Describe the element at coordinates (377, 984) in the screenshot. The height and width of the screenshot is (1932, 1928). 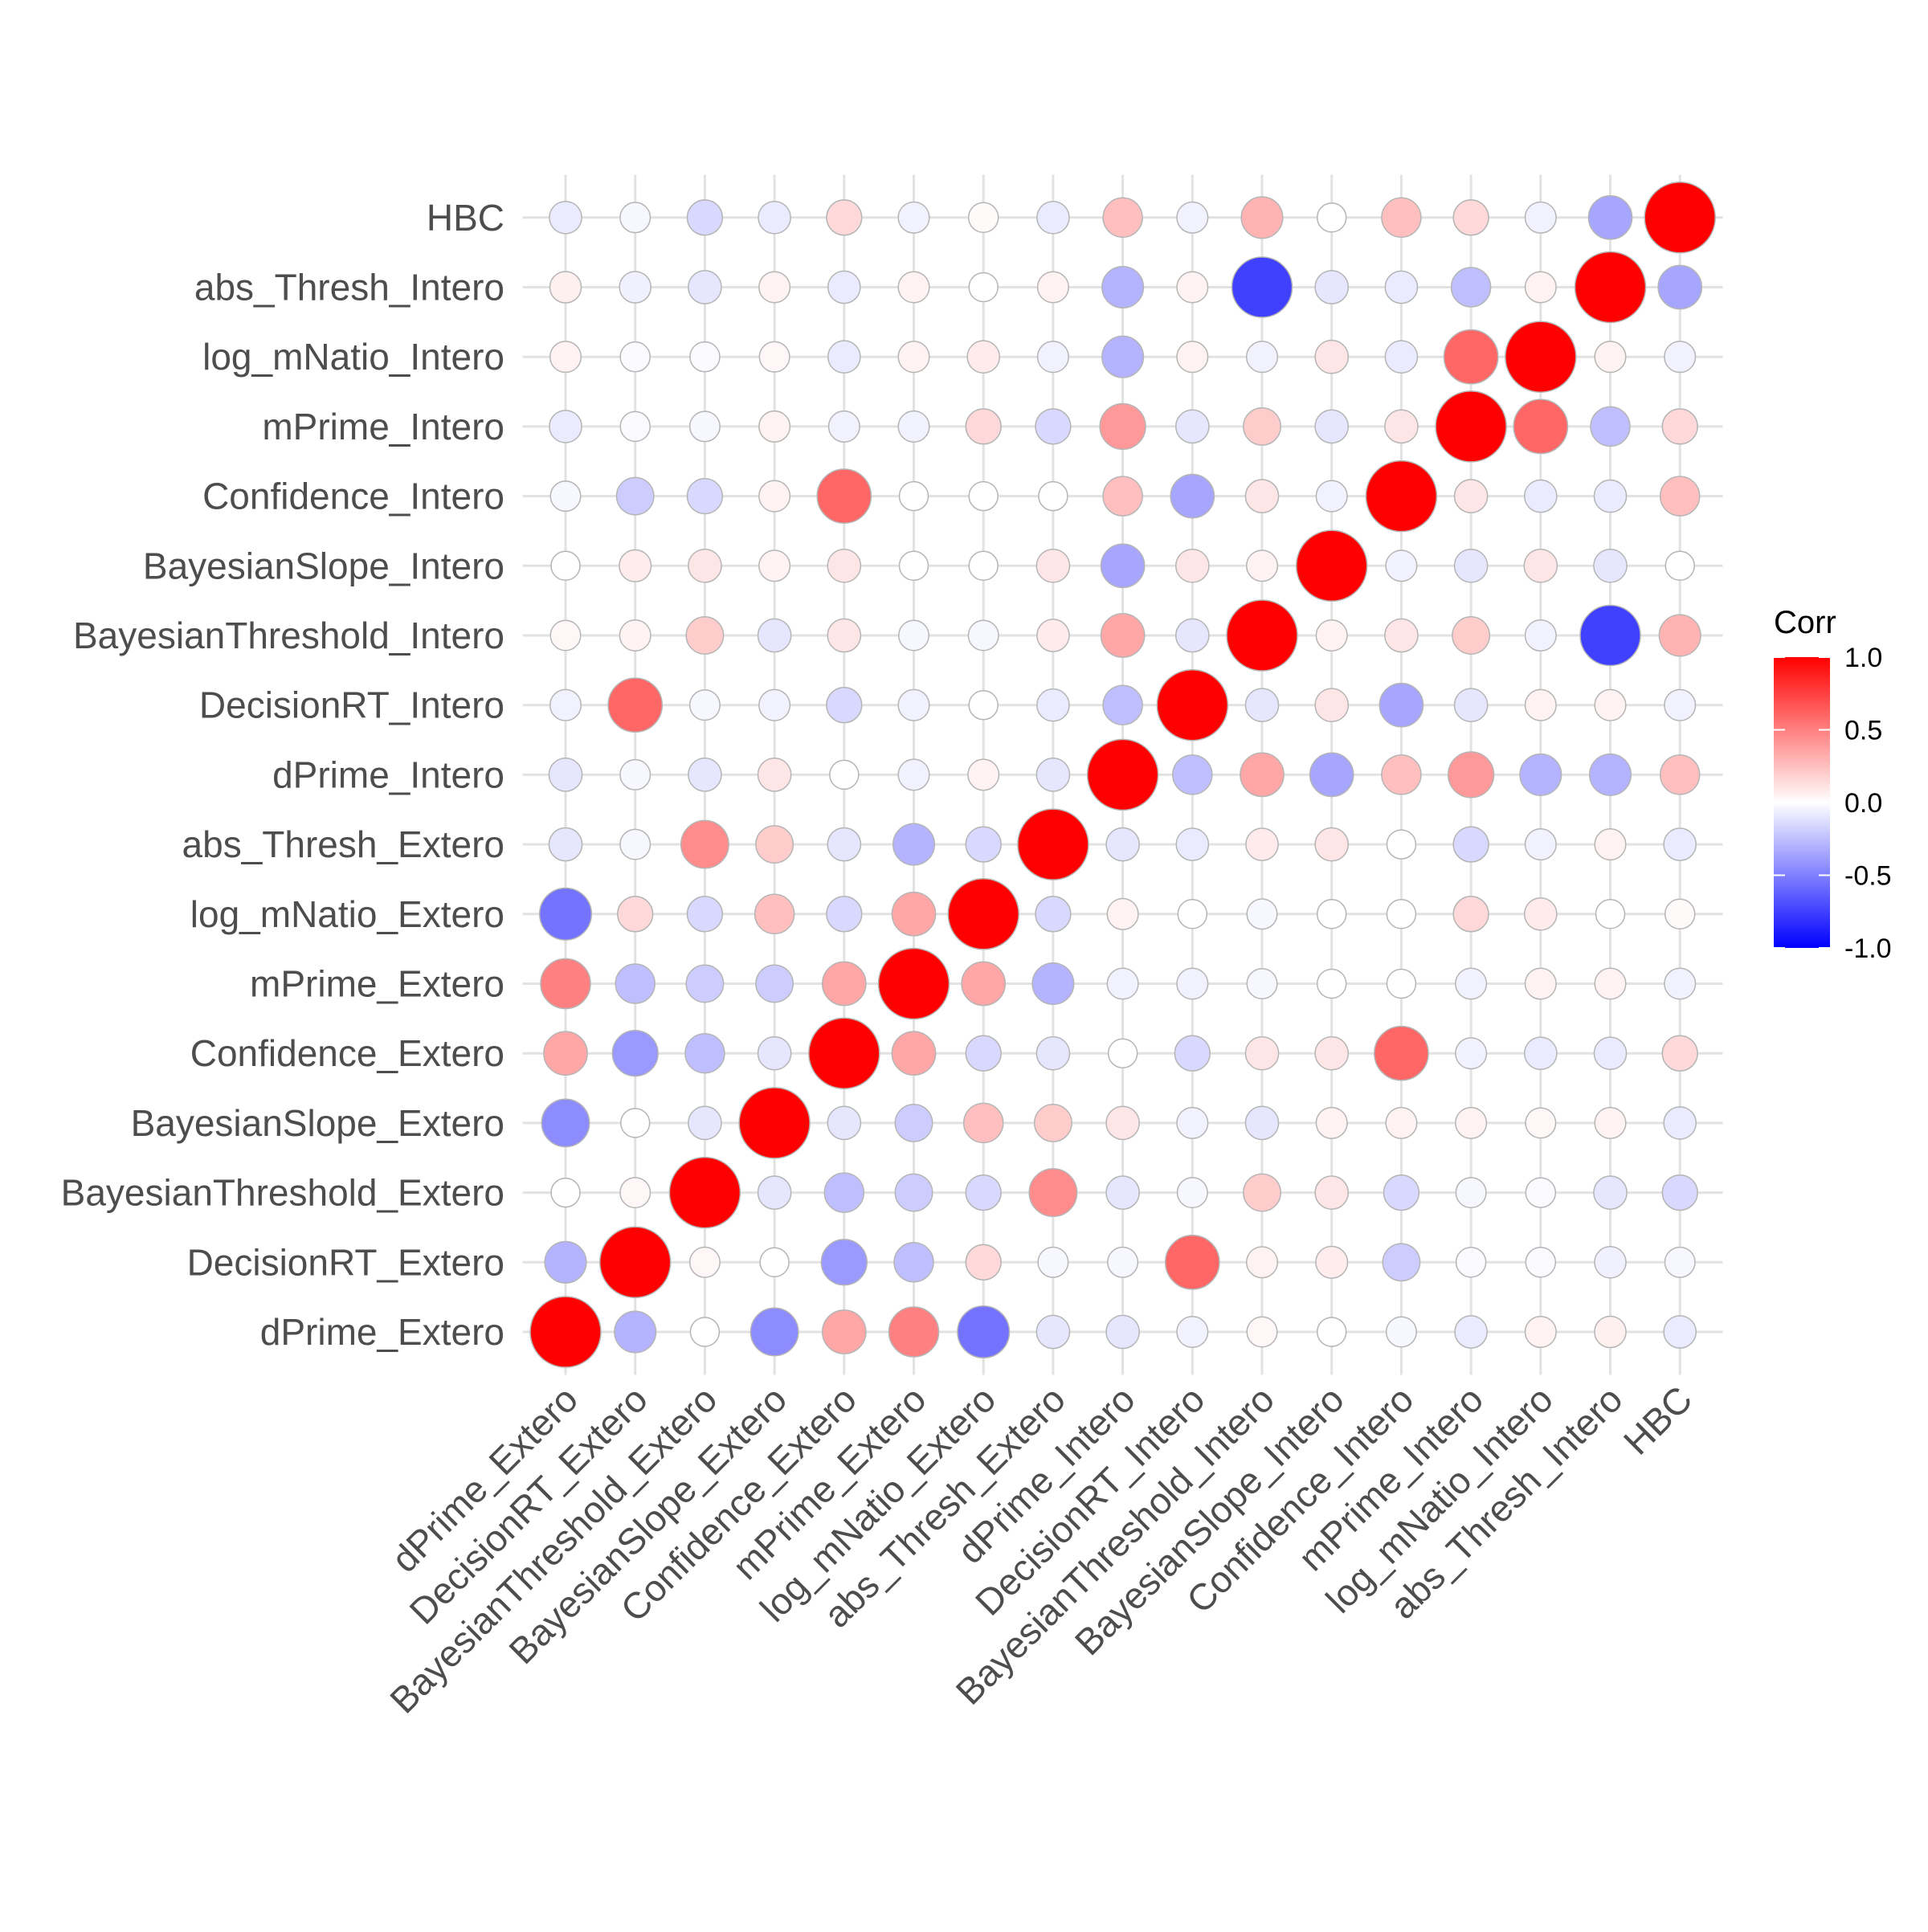
I see `y-tick-label: mPrime_Extero` at that location.